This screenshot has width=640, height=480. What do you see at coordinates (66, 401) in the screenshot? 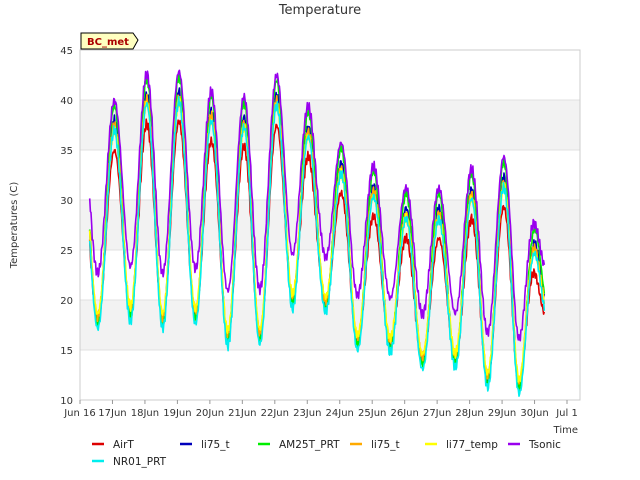
I see `y-tick-label: 10` at bounding box center [66, 401].